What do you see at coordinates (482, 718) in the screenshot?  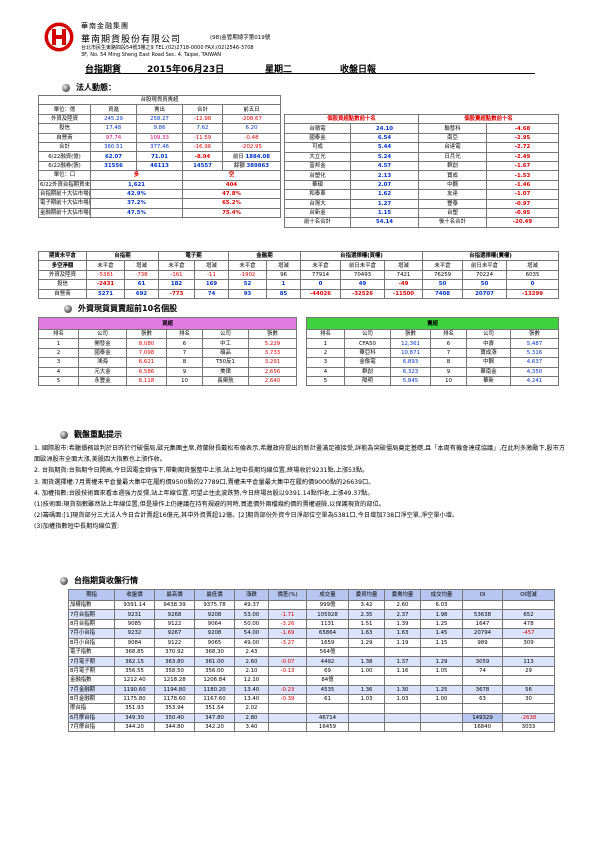 I see `table-cell: 149329` at bounding box center [482, 718].